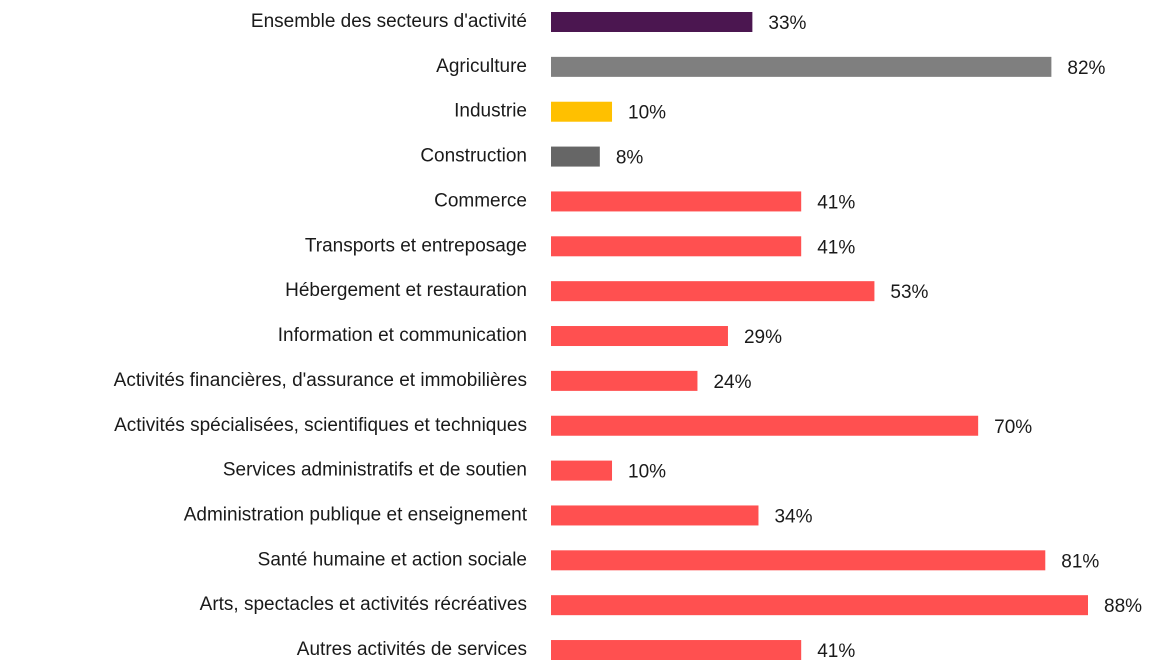 Image resolution: width=1158 pixels, height=660 pixels. I want to click on value-label: 81%, so click(1080, 561).